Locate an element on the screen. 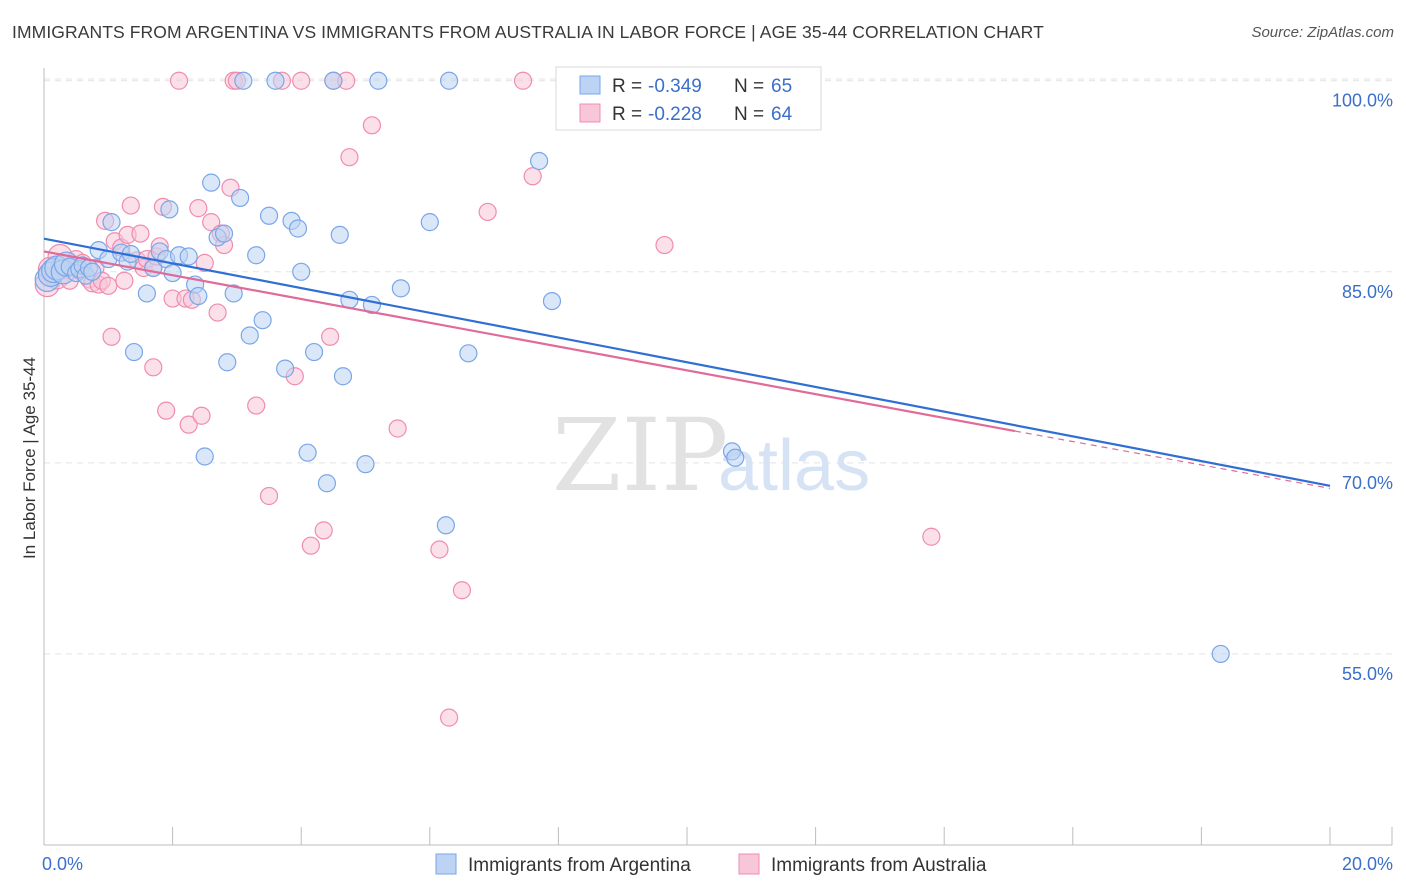  legend-r-value-1: -0.349 is located at coordinates (675, 86).